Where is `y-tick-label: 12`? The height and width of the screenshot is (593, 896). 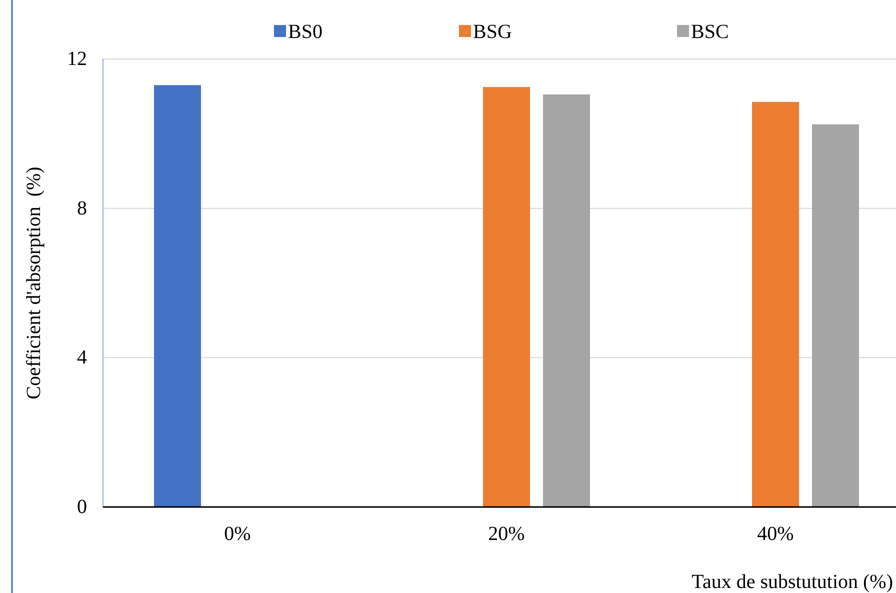
y-tick-label: 12 is located at coordinates (77, 59).